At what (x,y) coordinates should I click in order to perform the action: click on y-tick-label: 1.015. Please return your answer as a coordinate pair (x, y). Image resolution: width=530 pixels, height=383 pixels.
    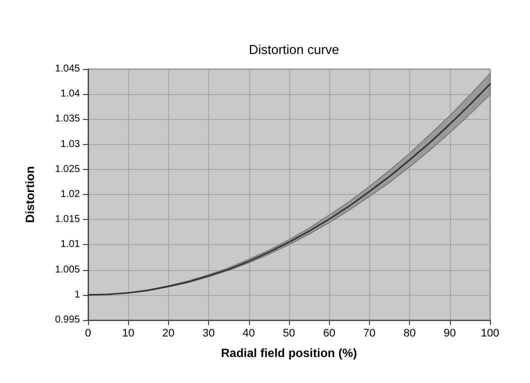
    Looking at the image, I should click on (67, 220).